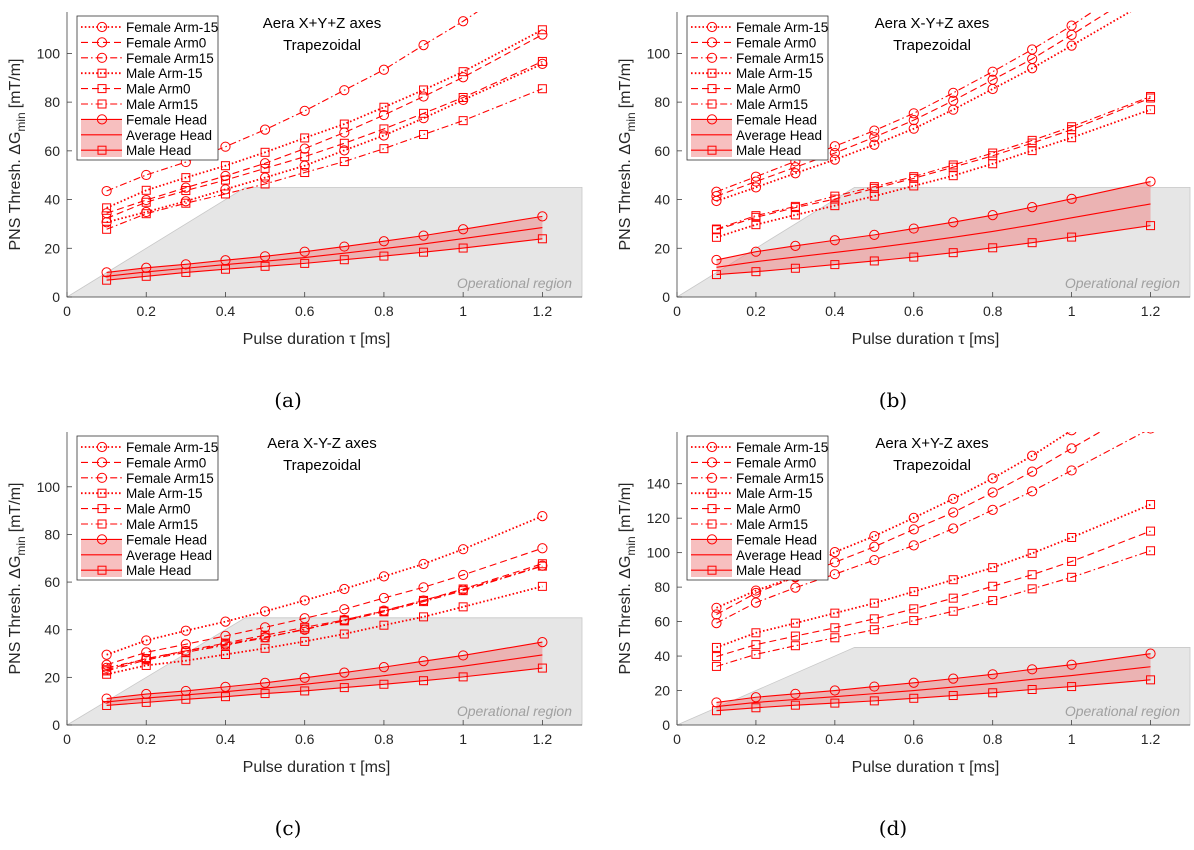 The width and height of the screenshot is (1194, 850). What do you see at coordinates (662, 151) in the screenshot?
I see `y-tick-label: 60` at bounding box center [662, 151].